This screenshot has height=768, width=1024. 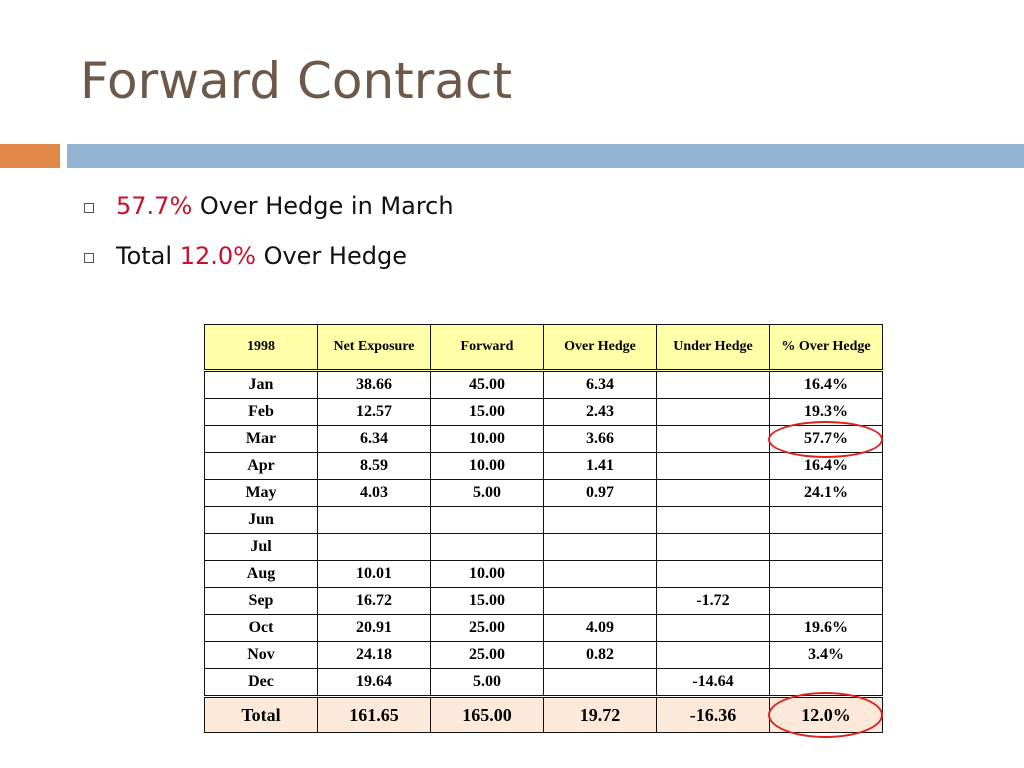 I want to click on table-cell: -1.72, so click(x=713, y=601).